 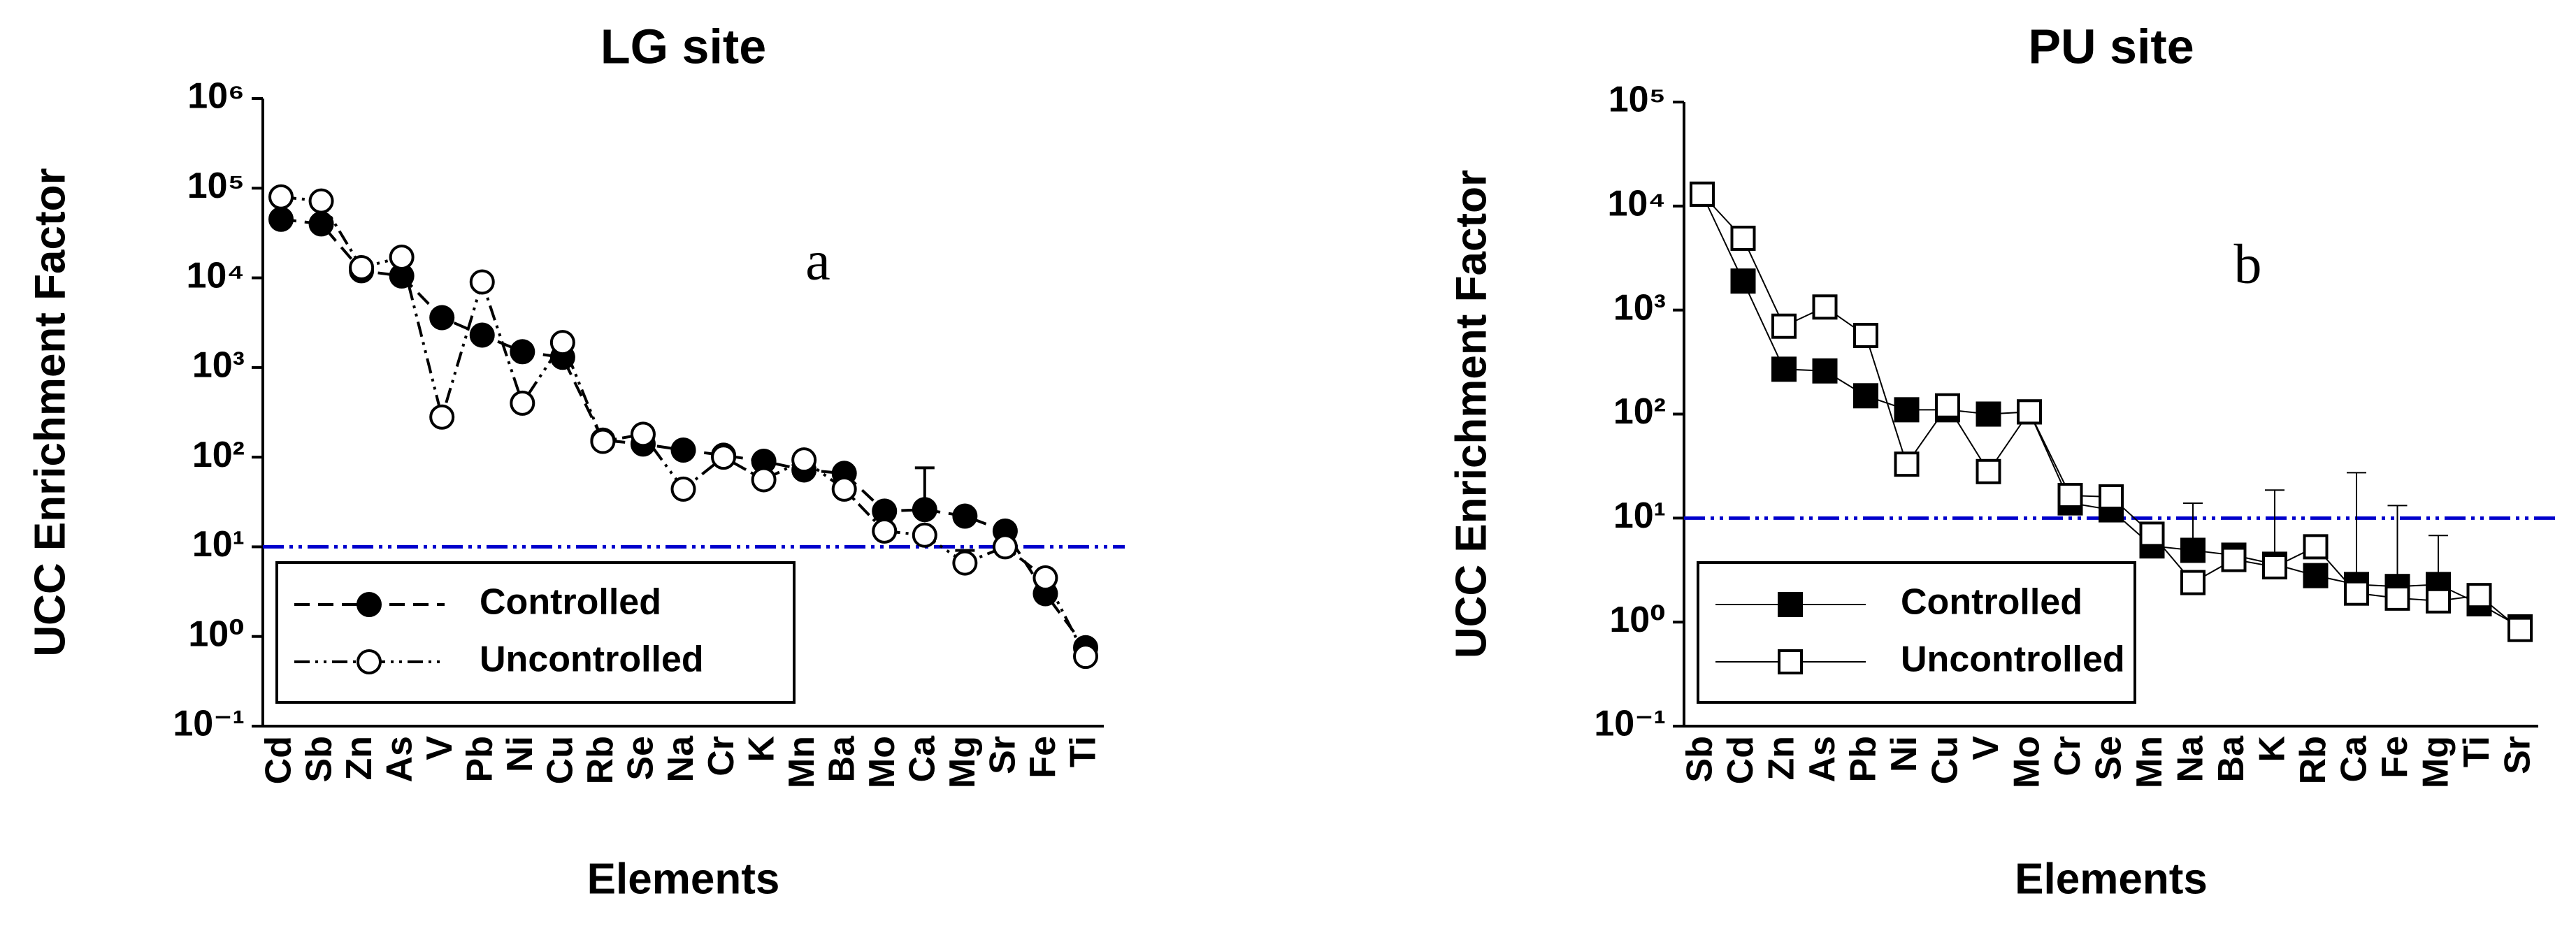 What do you see at coordinates (2111, 46) in the screenshot?
I see `chart-title: PU site` at bounding box center [2111, 46].